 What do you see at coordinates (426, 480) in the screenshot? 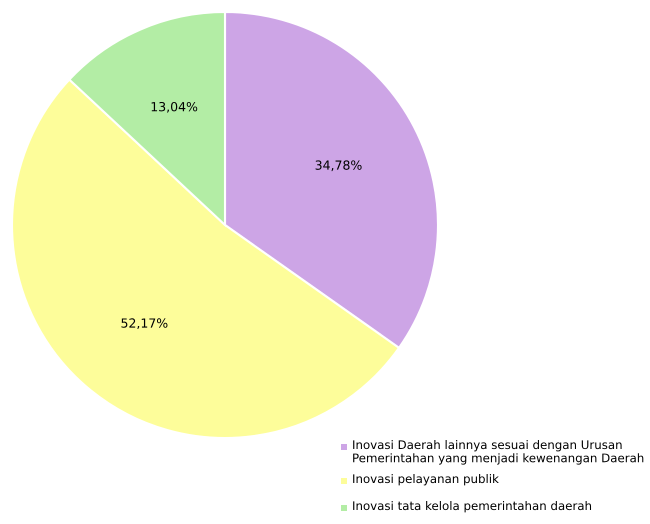
I see `legend-label: Inovasi pelayanan publik` at bounding box center [426, 480].